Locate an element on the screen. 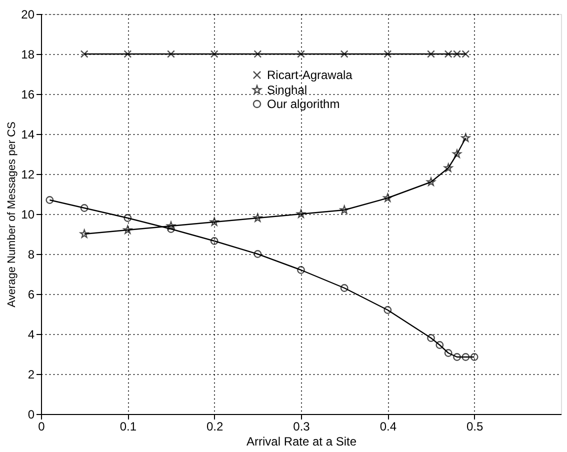 This screenshot has width=567, height=452. x-tick-label: 0.5 is located at coordinates (475, 427).